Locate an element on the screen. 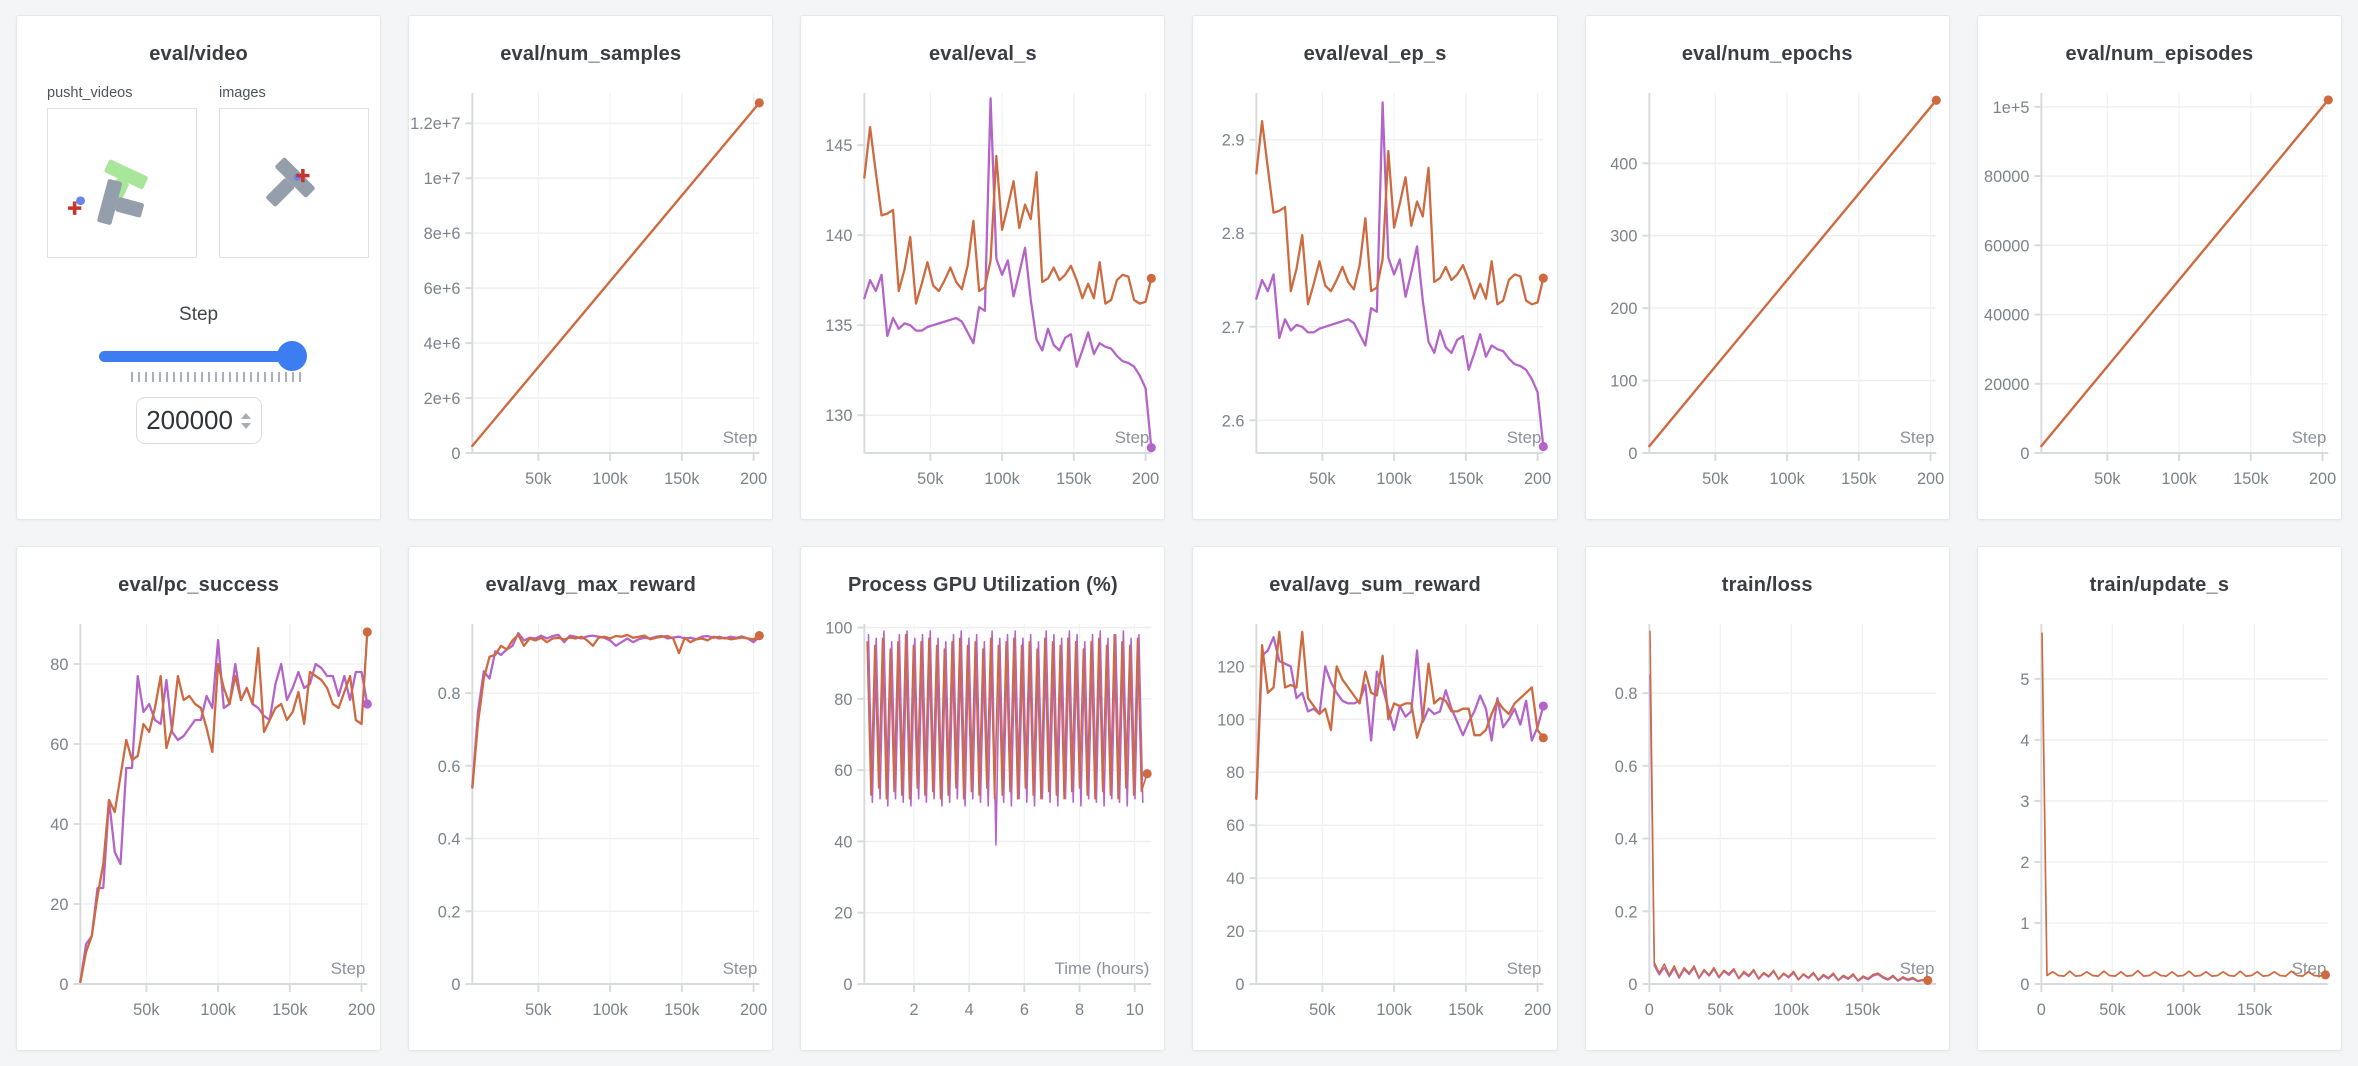 The width and height of the screenshot is (2358, 1066). chart-train-loss: 0 0.2 0.4 0.6 0.8 0 50k 100k 150k Step is located at coordinates (1767, 827).